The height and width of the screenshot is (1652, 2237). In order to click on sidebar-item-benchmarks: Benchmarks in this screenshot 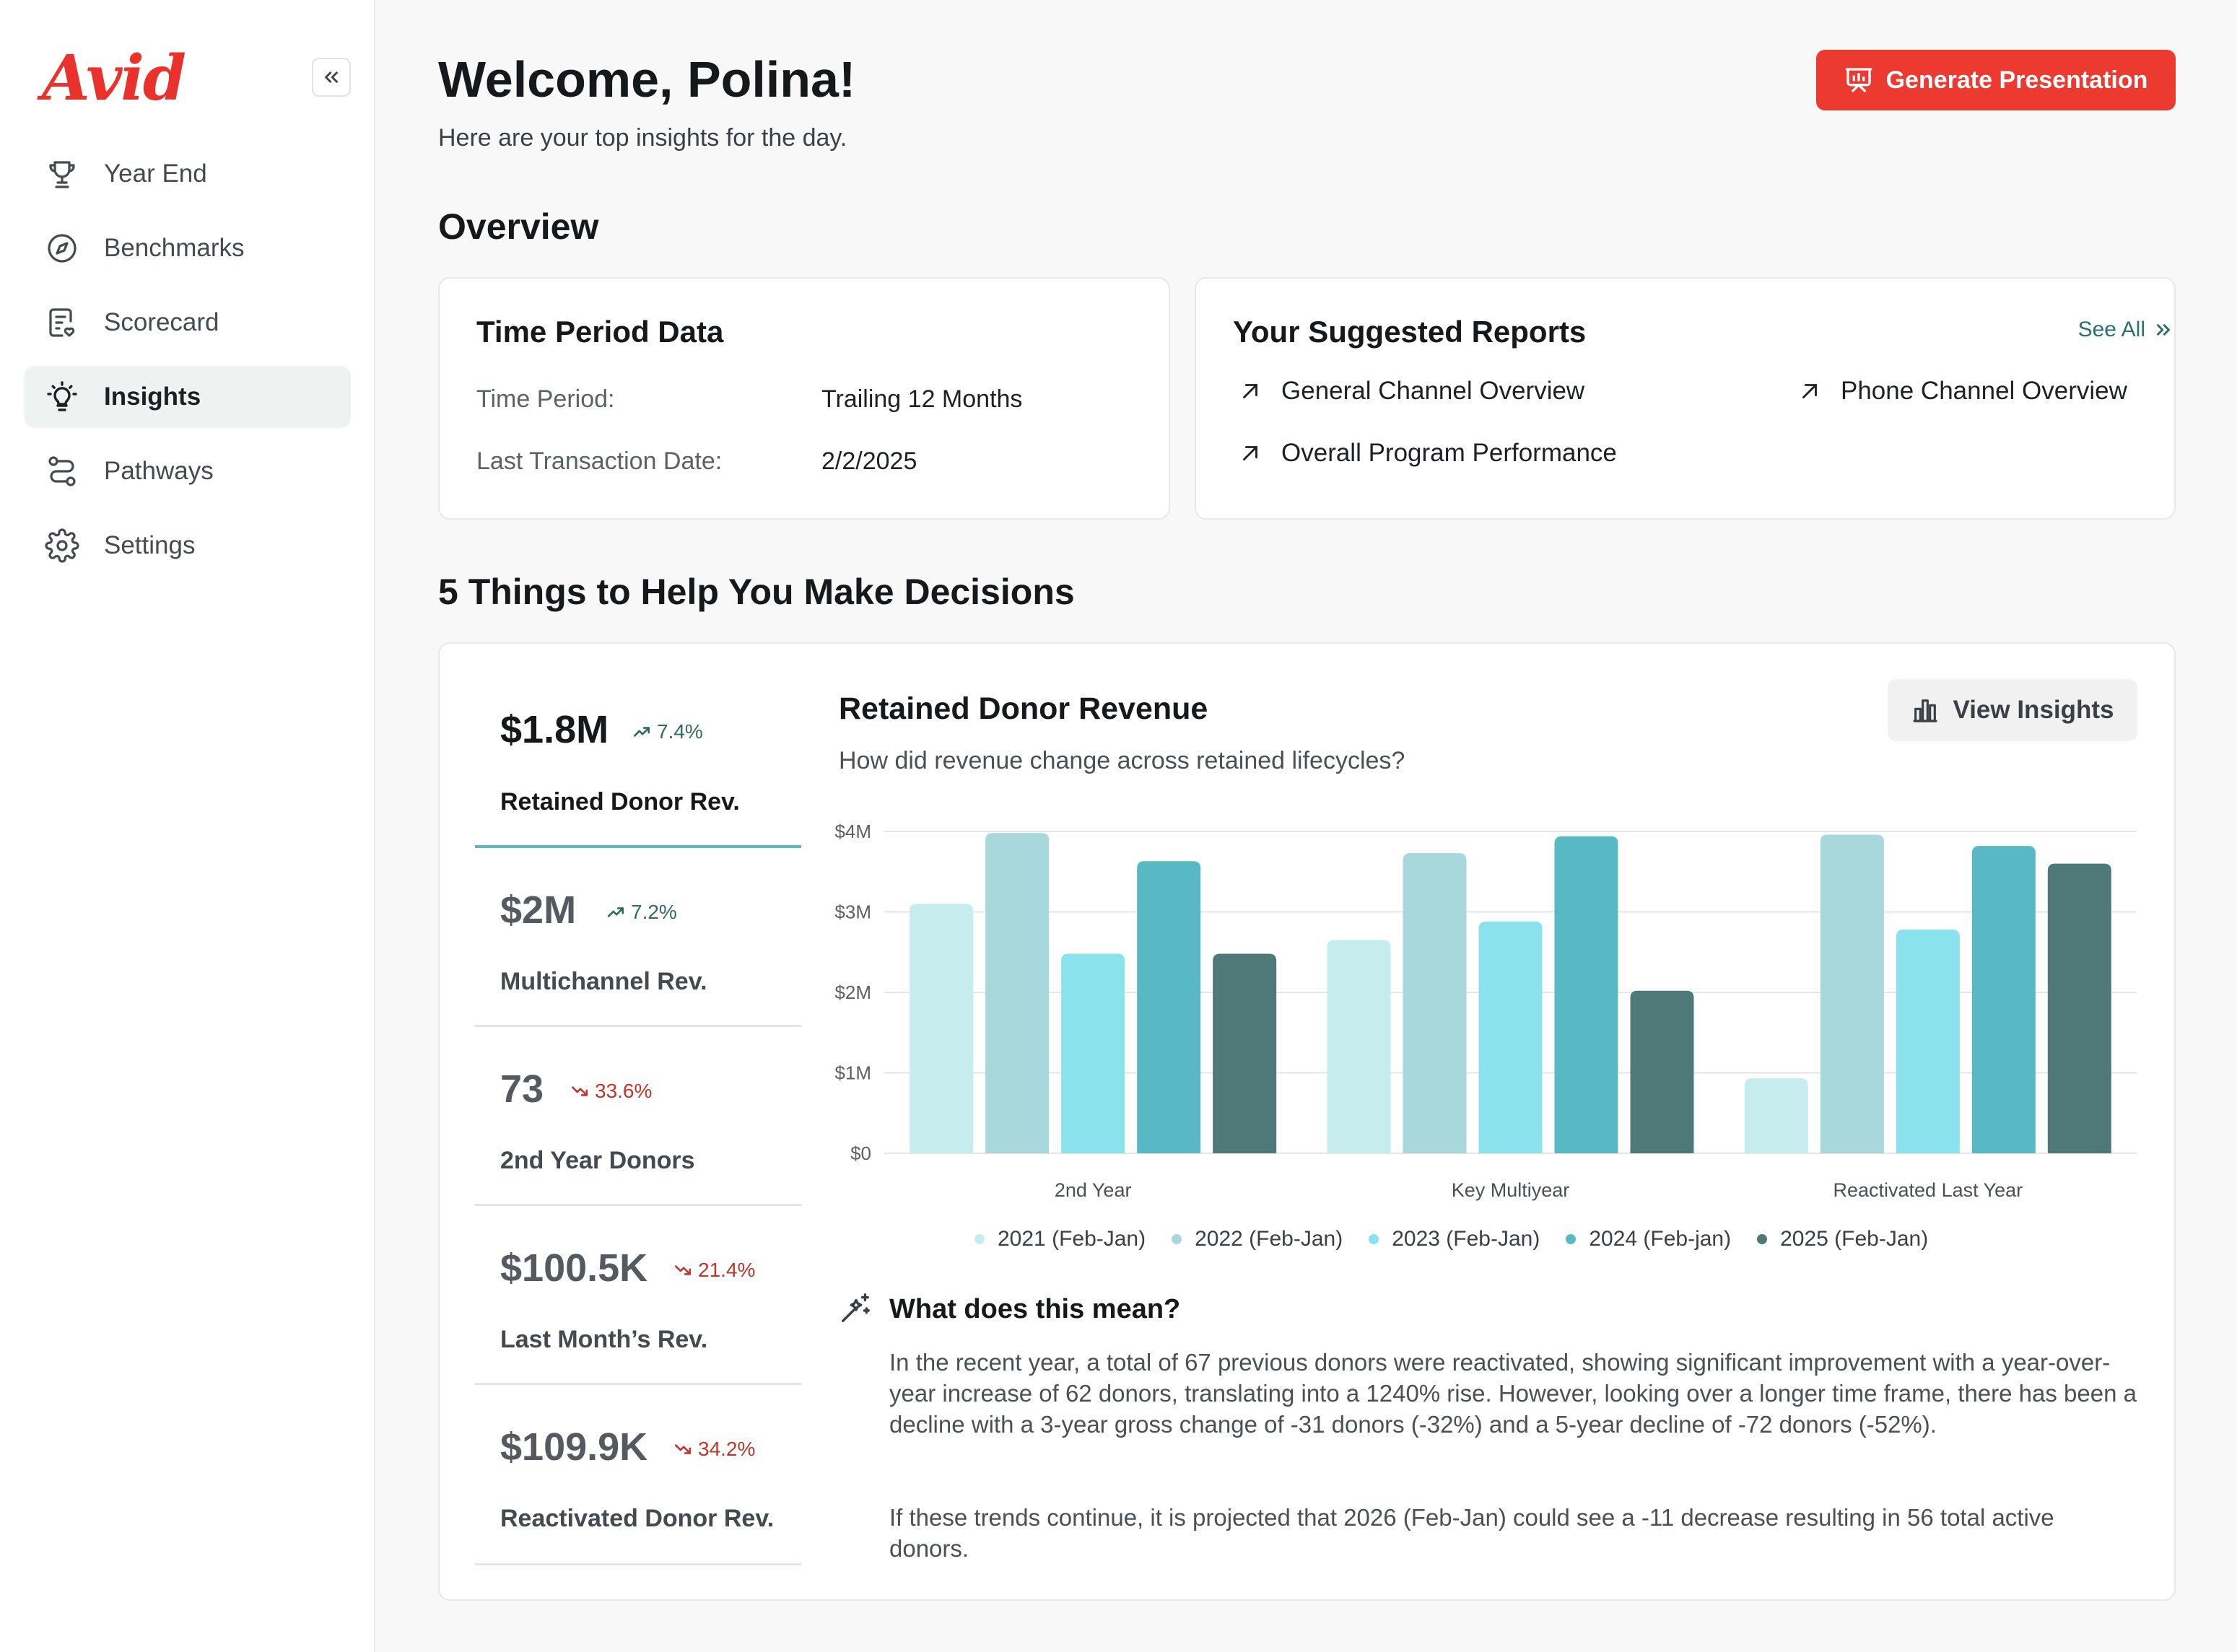, I will do `click(188, 248)`.